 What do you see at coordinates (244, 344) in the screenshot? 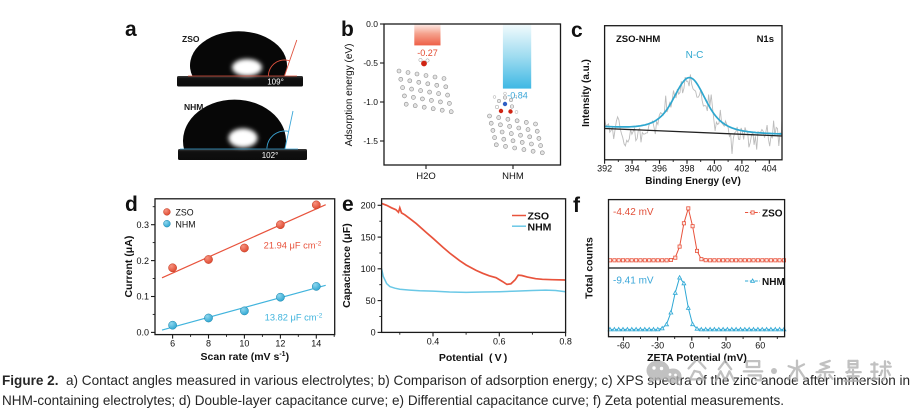
I see `svg-text: 10` at bounding box center [244, 344].